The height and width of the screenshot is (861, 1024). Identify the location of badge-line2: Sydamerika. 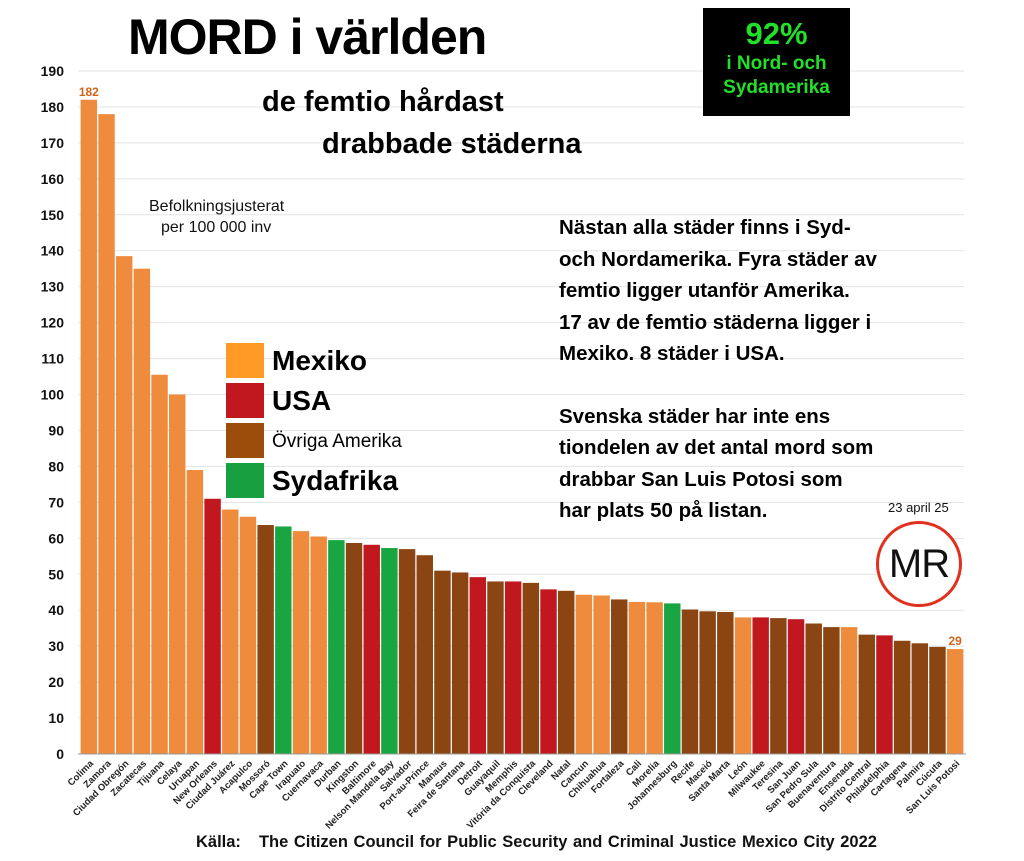
(776, 87).